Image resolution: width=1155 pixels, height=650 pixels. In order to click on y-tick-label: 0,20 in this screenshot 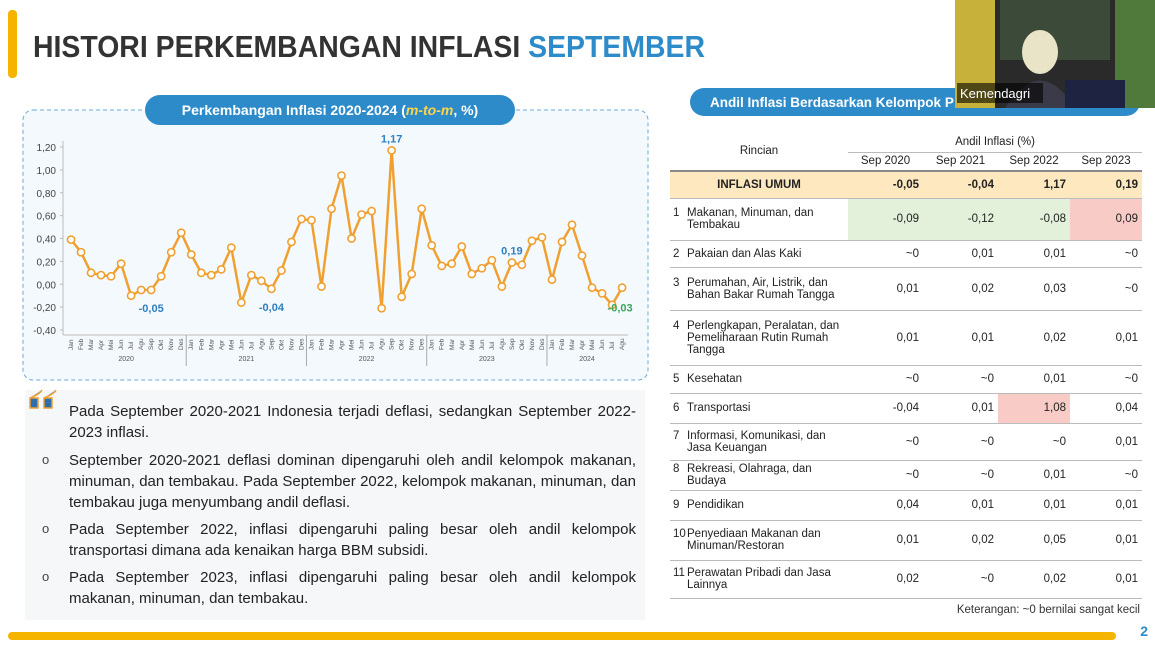, I will do `click(47, 262)`.